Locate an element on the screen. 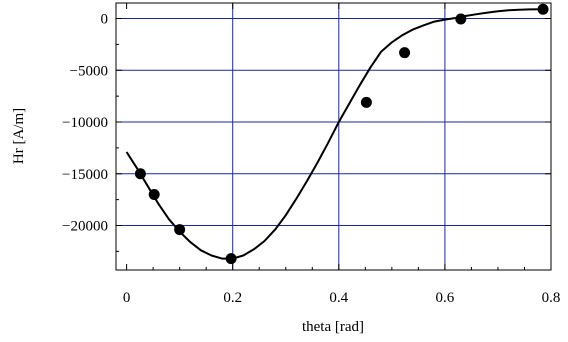  x-tick-label: 0.6 is located at coordinates (445, 298).